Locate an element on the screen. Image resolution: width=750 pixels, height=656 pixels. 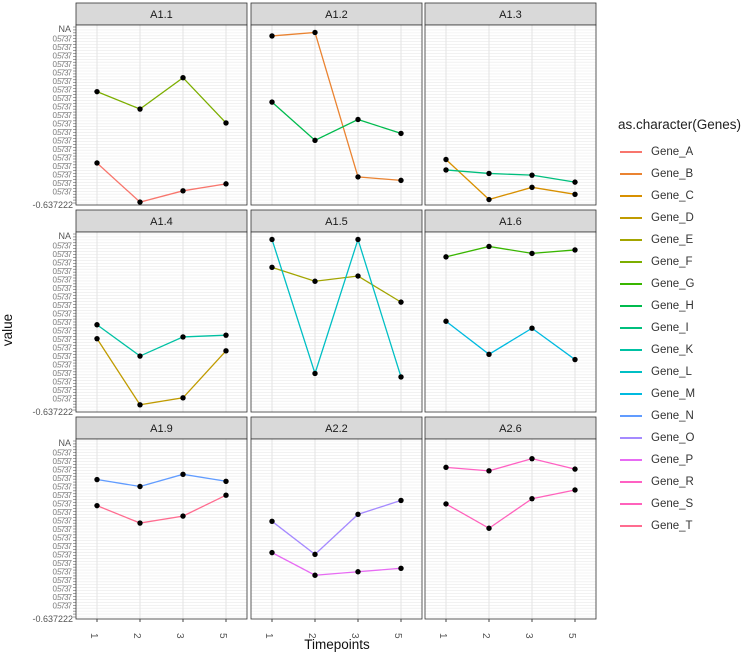
facet-A2-2: A2.2 1 2 3 5 is located at coordinates (336, 527).